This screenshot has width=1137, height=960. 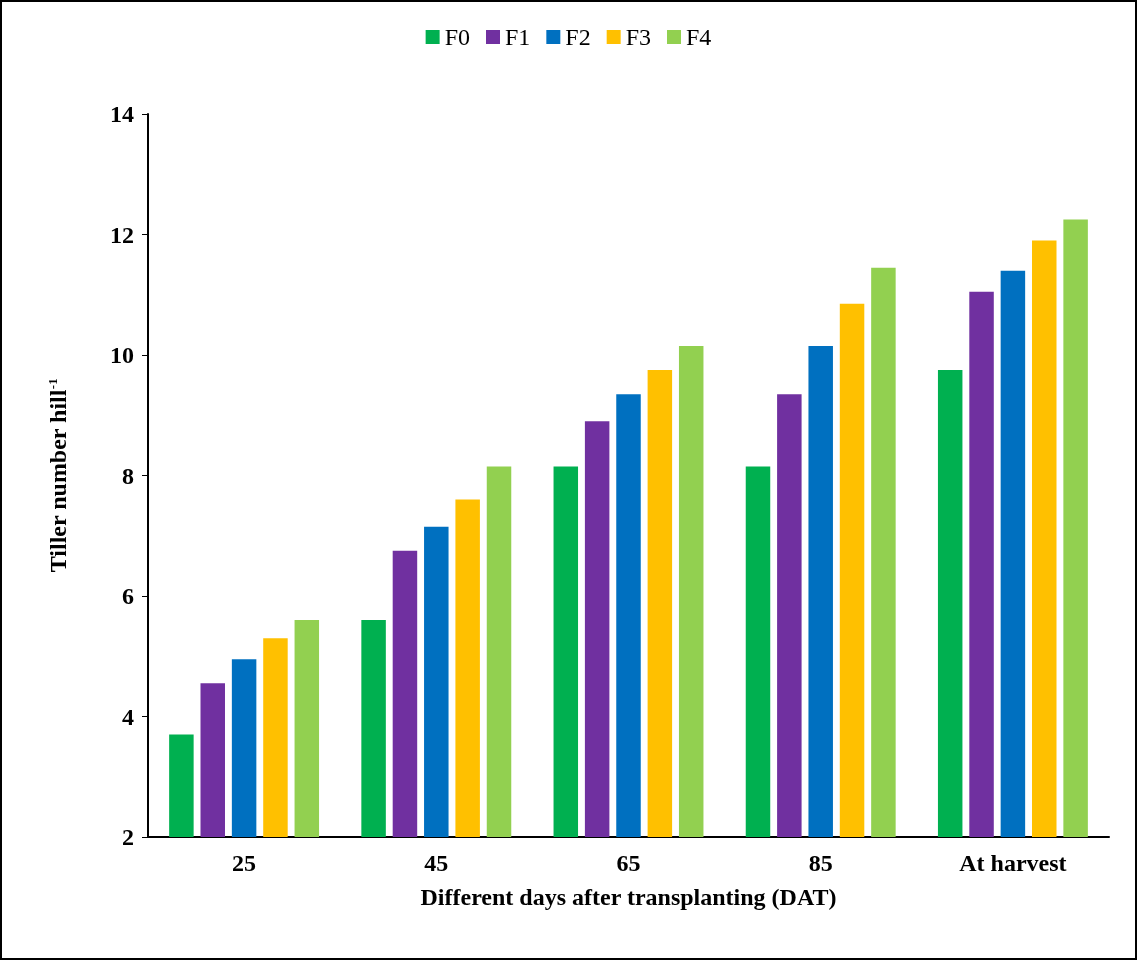 What do you see at coordinates (628, 897) in the screenshot?
I see `x-axis-title: Different days after transplanting (DAT)` at bounding box center [628, 897].